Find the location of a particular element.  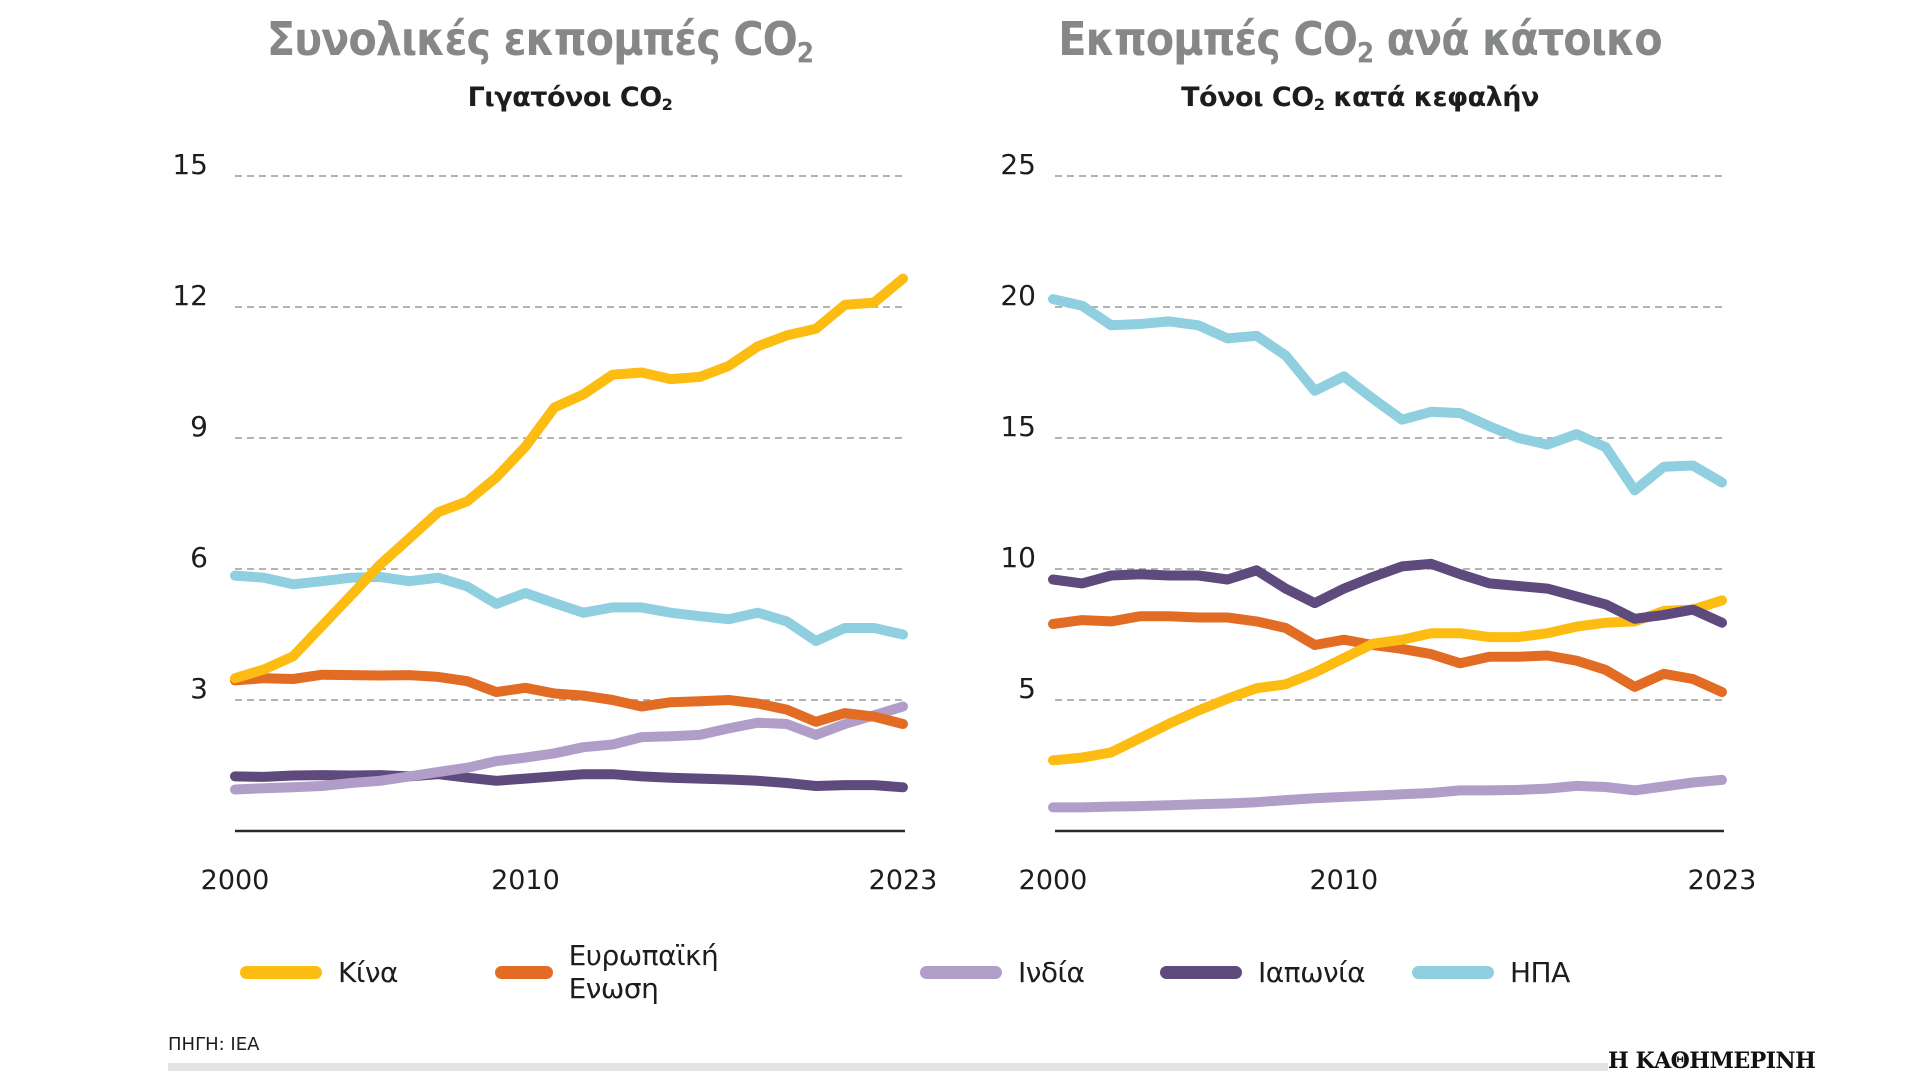

legend-item-india: Ινδία is located at coordinates (1002, 972).